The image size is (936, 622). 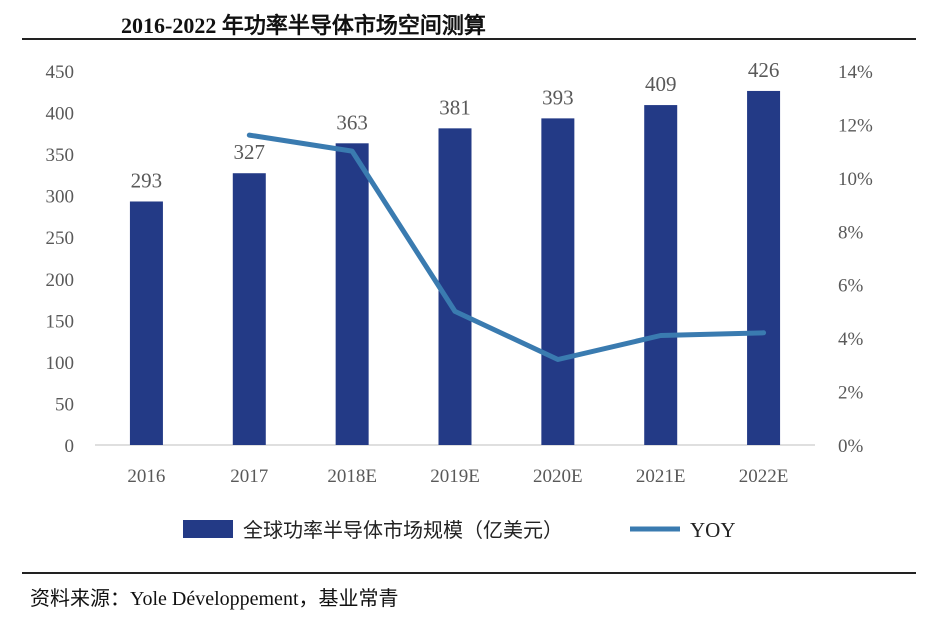 What do you see at coordinates (851, 339) in the screenshot?
I see `right-tick-label: 4%` at bounding box center [851, 339].